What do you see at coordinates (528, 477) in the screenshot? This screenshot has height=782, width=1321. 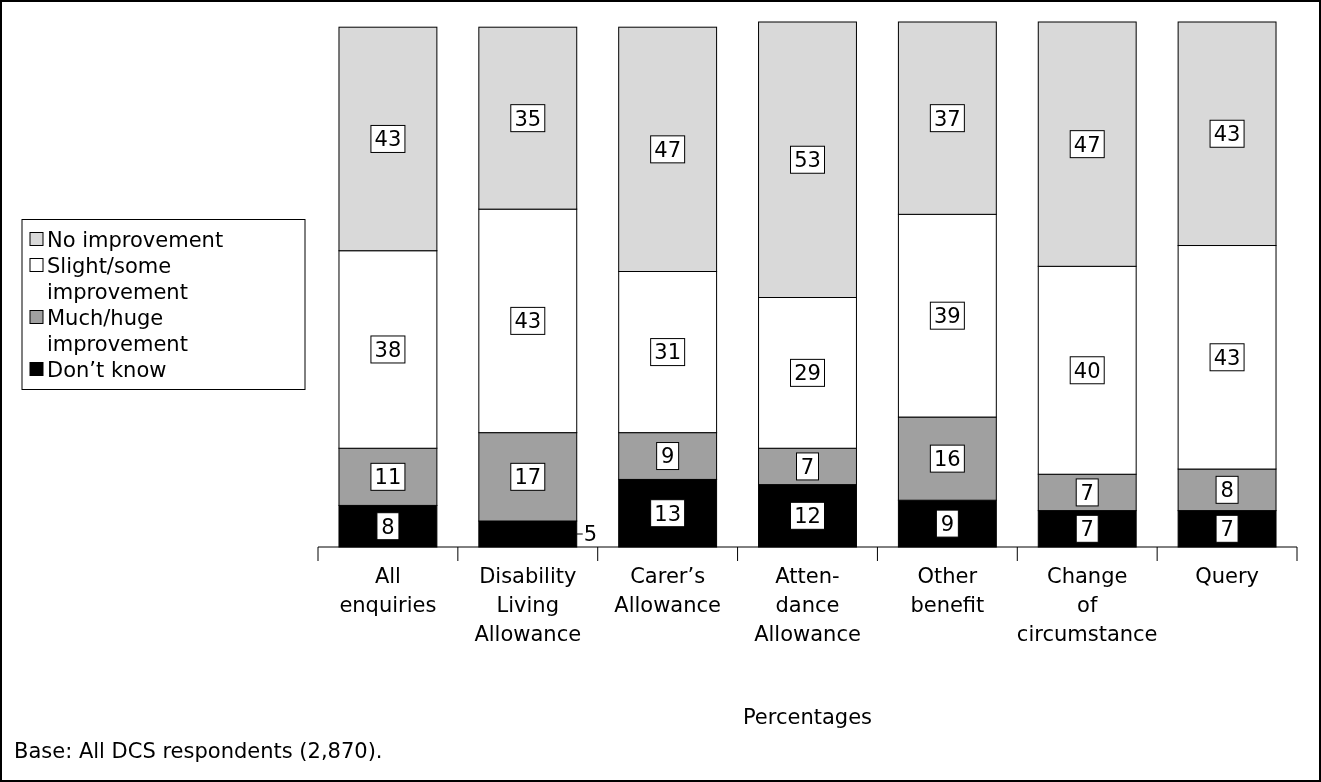 I see `data-label: 17` at bounding box center [528, 477].